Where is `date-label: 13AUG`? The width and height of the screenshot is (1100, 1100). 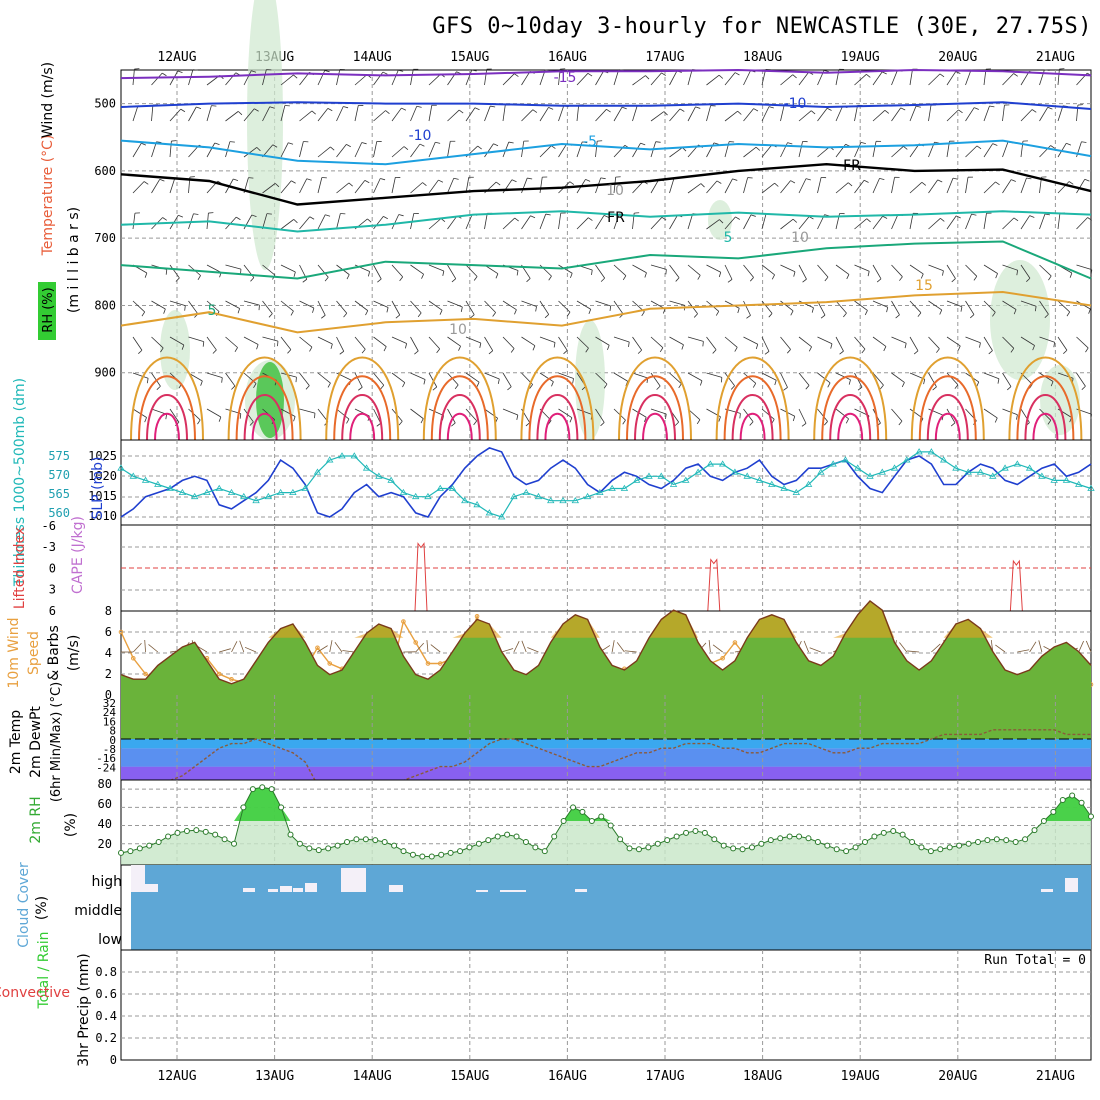
date-label: 13AUG is located at coordinates (274, 1076).